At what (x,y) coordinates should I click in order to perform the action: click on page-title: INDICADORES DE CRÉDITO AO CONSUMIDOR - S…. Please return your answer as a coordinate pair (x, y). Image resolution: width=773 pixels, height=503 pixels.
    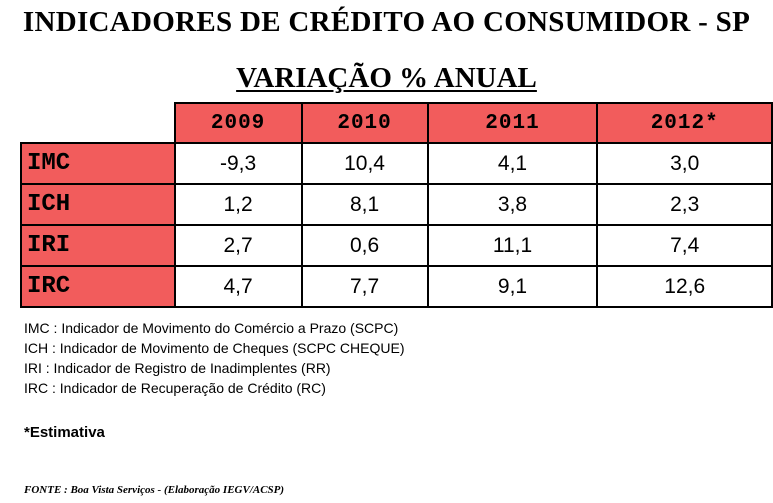
    Looking at the image, I should click on (386, 22).